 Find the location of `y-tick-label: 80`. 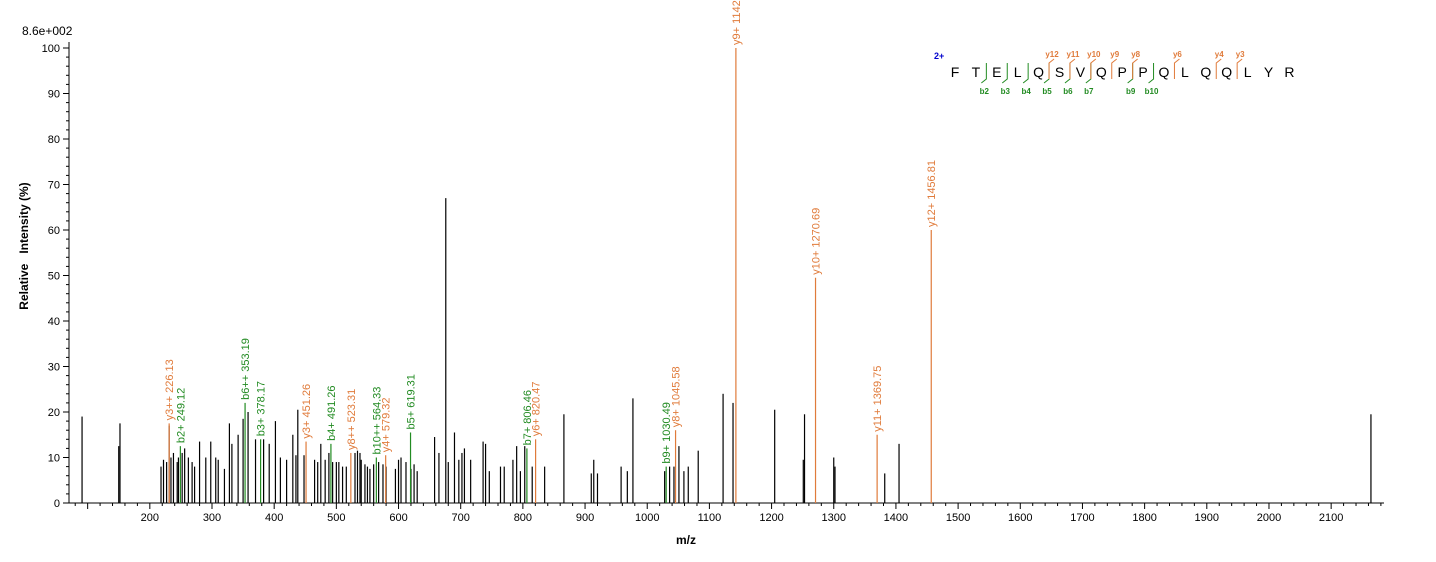

y-tick-label: 80 is located at coordinates (54, 140).